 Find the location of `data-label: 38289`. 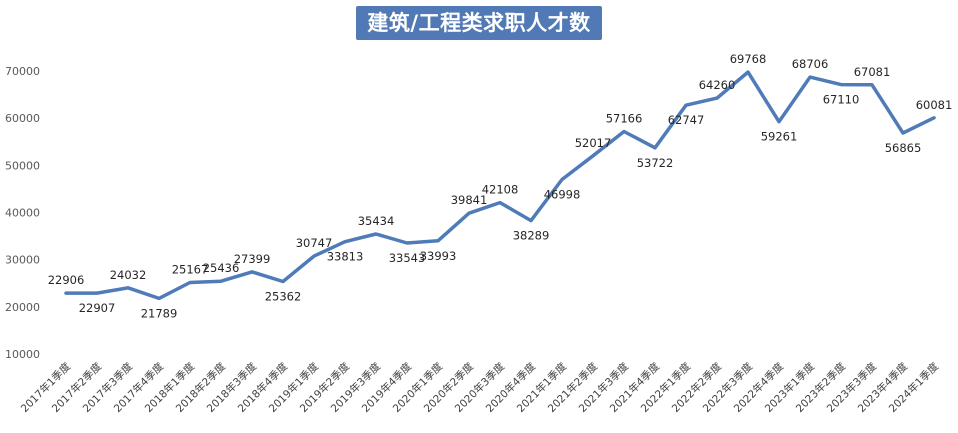

data-label: 38289 is located at coordinates (531, 236).